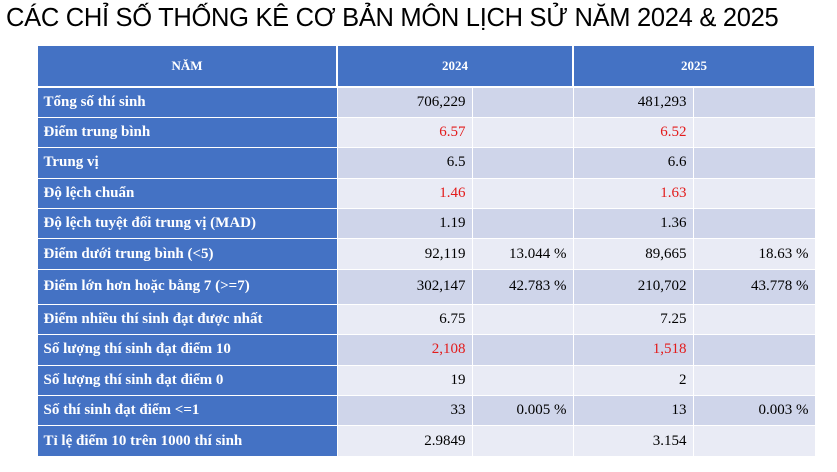 The width and height of the screenshot is (837, 472). Describe the element at coordinates (754, 254) in the screenshot. I see `percent-2025: 18.63 %` at that location.